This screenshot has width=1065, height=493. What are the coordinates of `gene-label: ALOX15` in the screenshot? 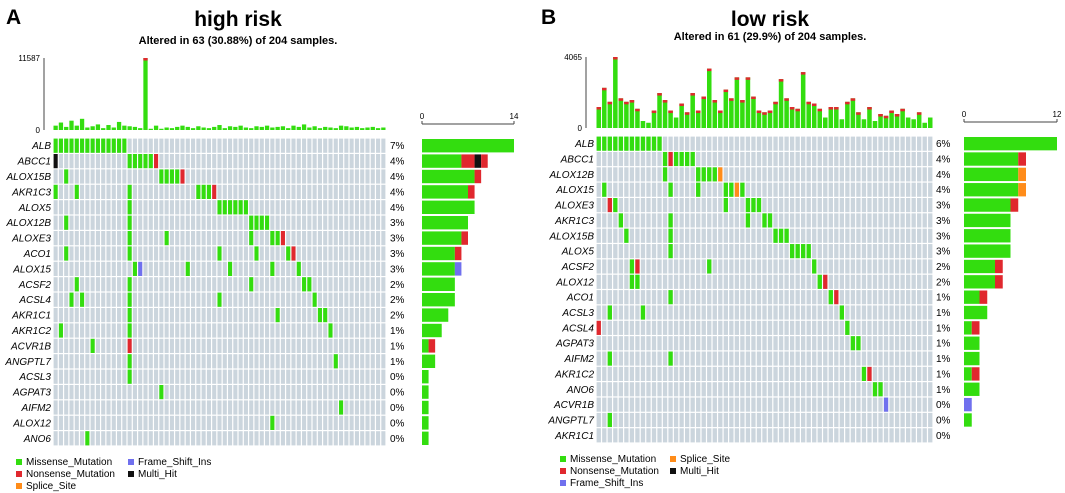 It's located at (574, 190).